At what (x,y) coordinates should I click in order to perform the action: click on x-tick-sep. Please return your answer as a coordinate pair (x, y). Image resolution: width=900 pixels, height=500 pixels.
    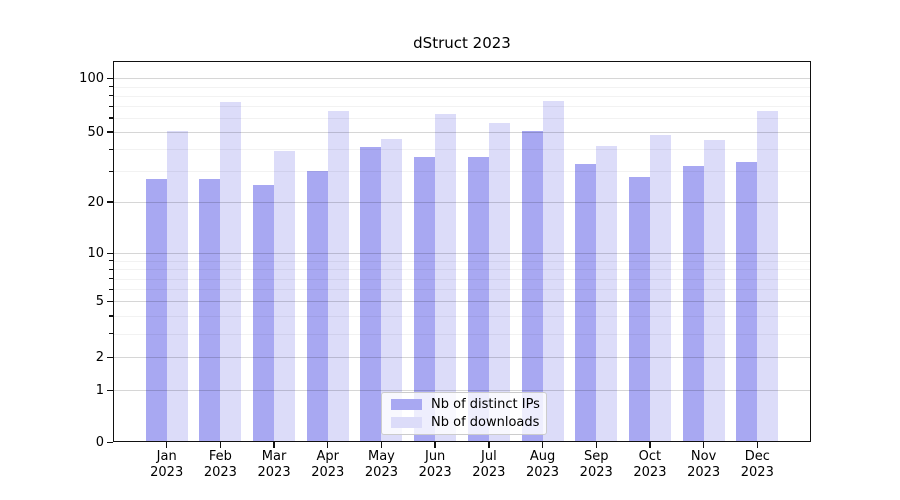
    Looking at the image, I should click on (596, 445).